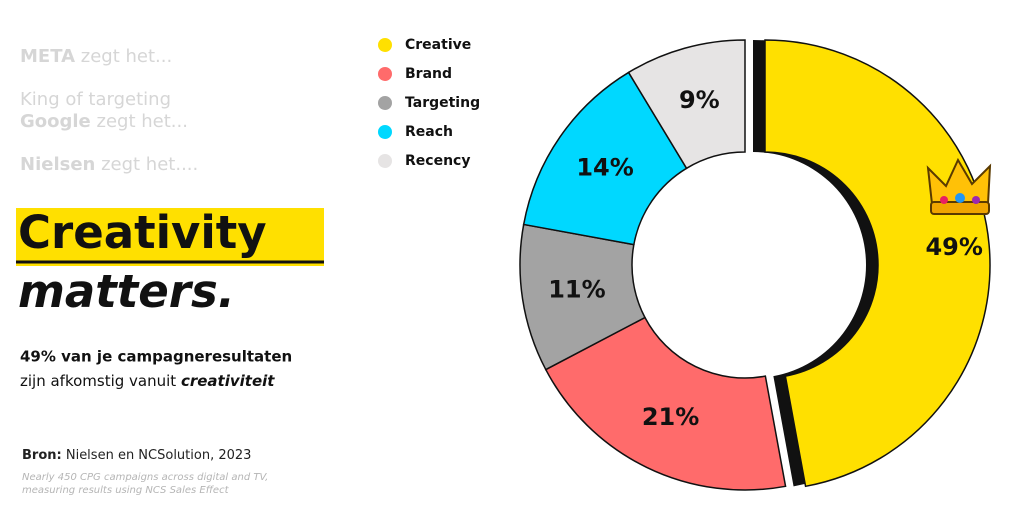  I want to click on legend-label: Recency, so click(437, 161).